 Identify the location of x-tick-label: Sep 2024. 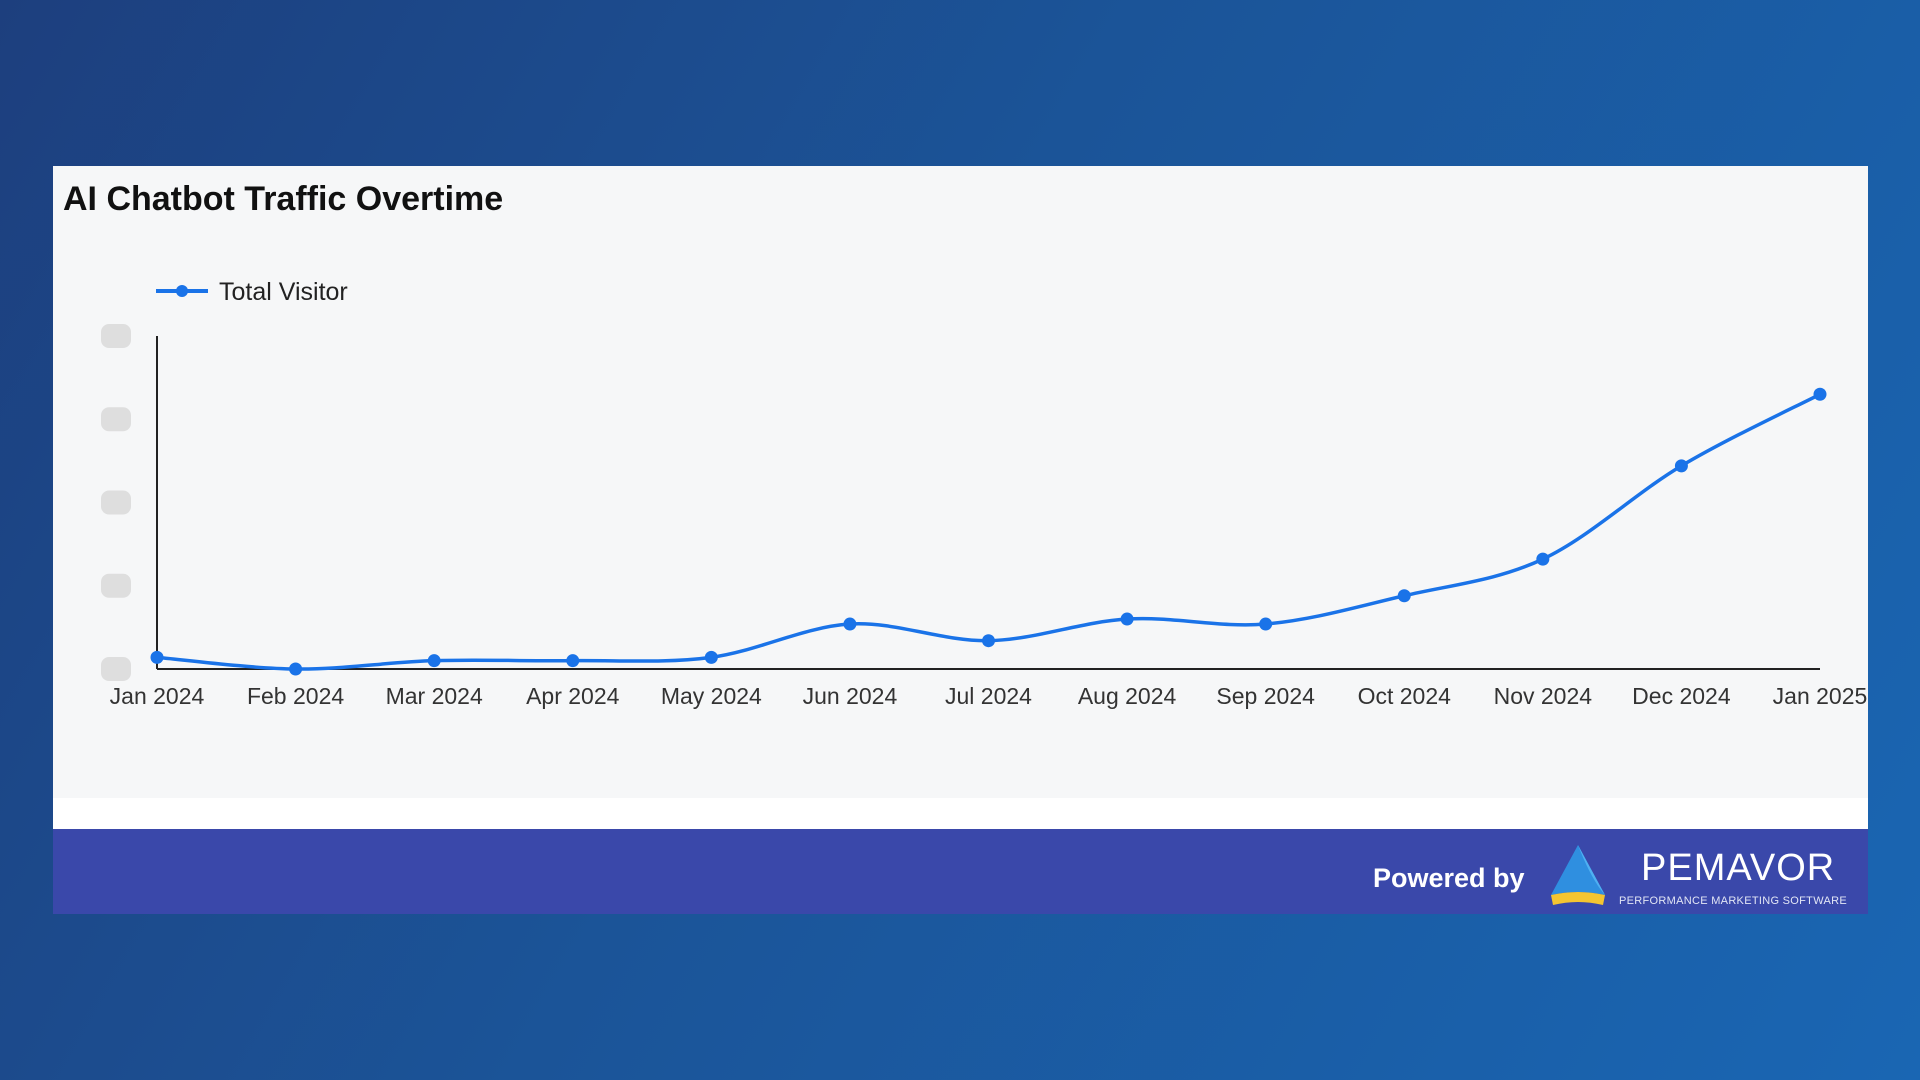
(1265, 696).